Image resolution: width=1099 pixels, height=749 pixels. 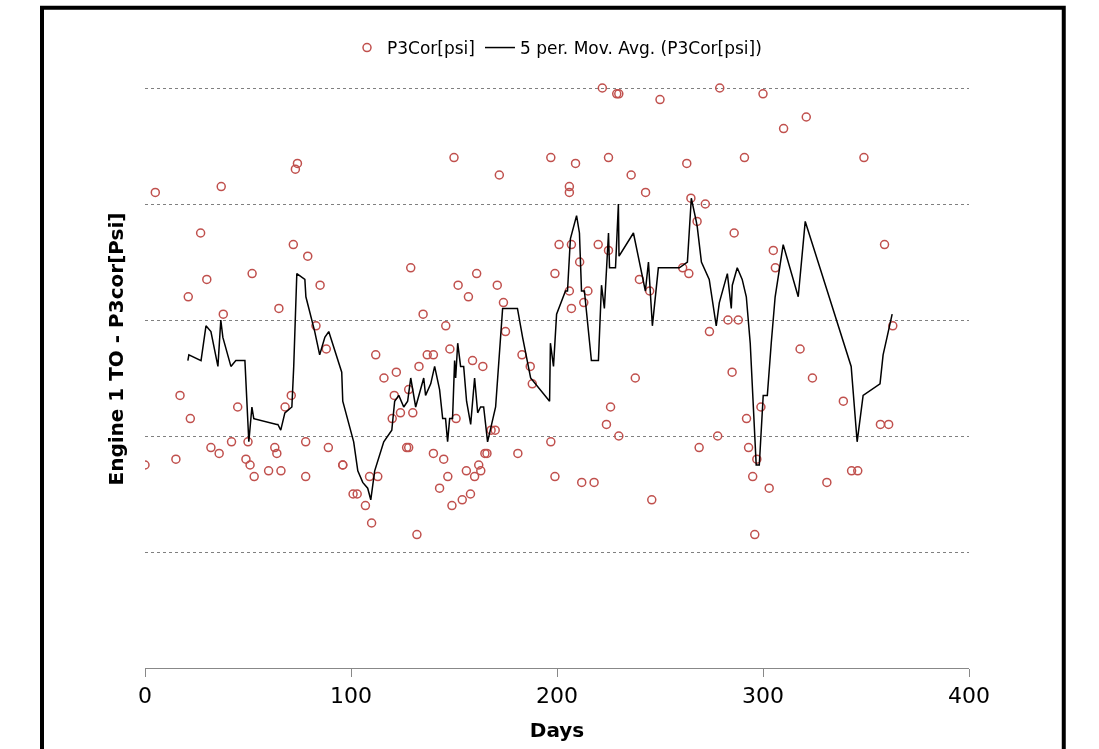 I want to click on x-axis-title: Days, so click(x=557, y=729).